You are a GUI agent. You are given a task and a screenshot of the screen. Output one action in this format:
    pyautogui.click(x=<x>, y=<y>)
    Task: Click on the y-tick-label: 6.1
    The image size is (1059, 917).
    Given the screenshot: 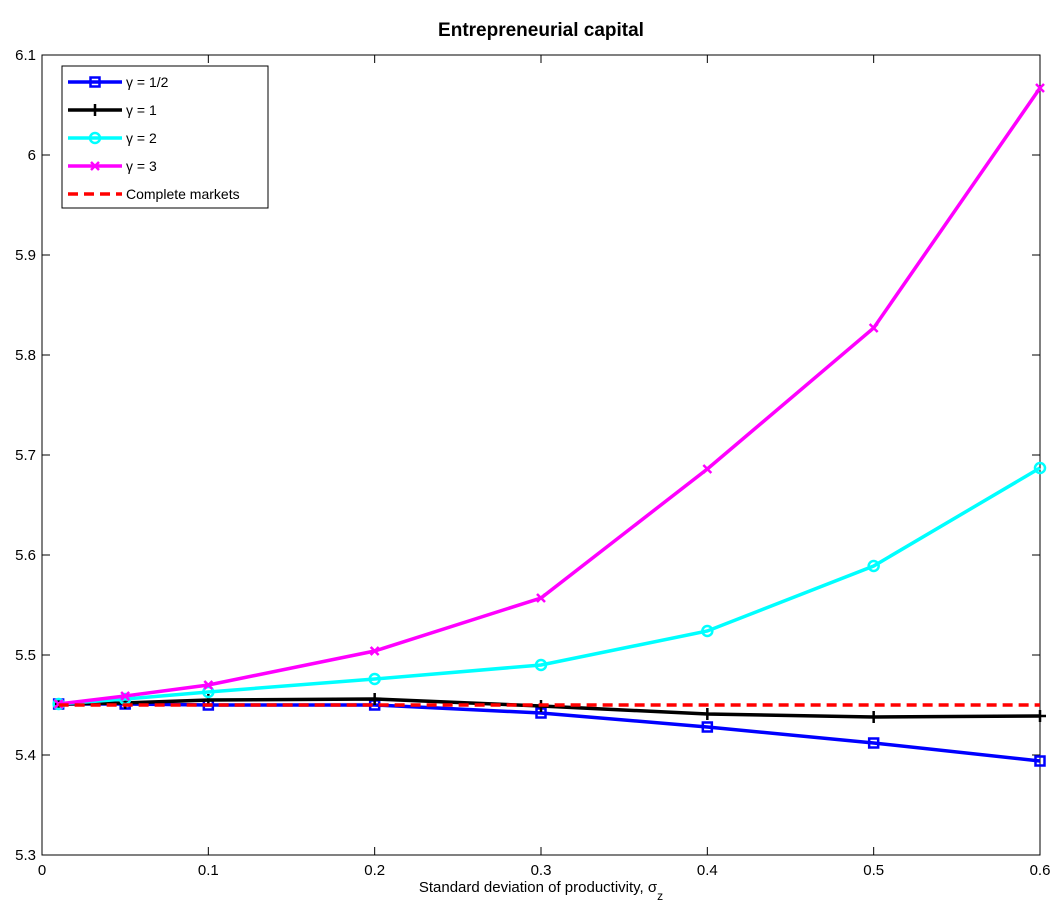 What is the action you would take?
    pyautogui.click(x=25, y=55)
    